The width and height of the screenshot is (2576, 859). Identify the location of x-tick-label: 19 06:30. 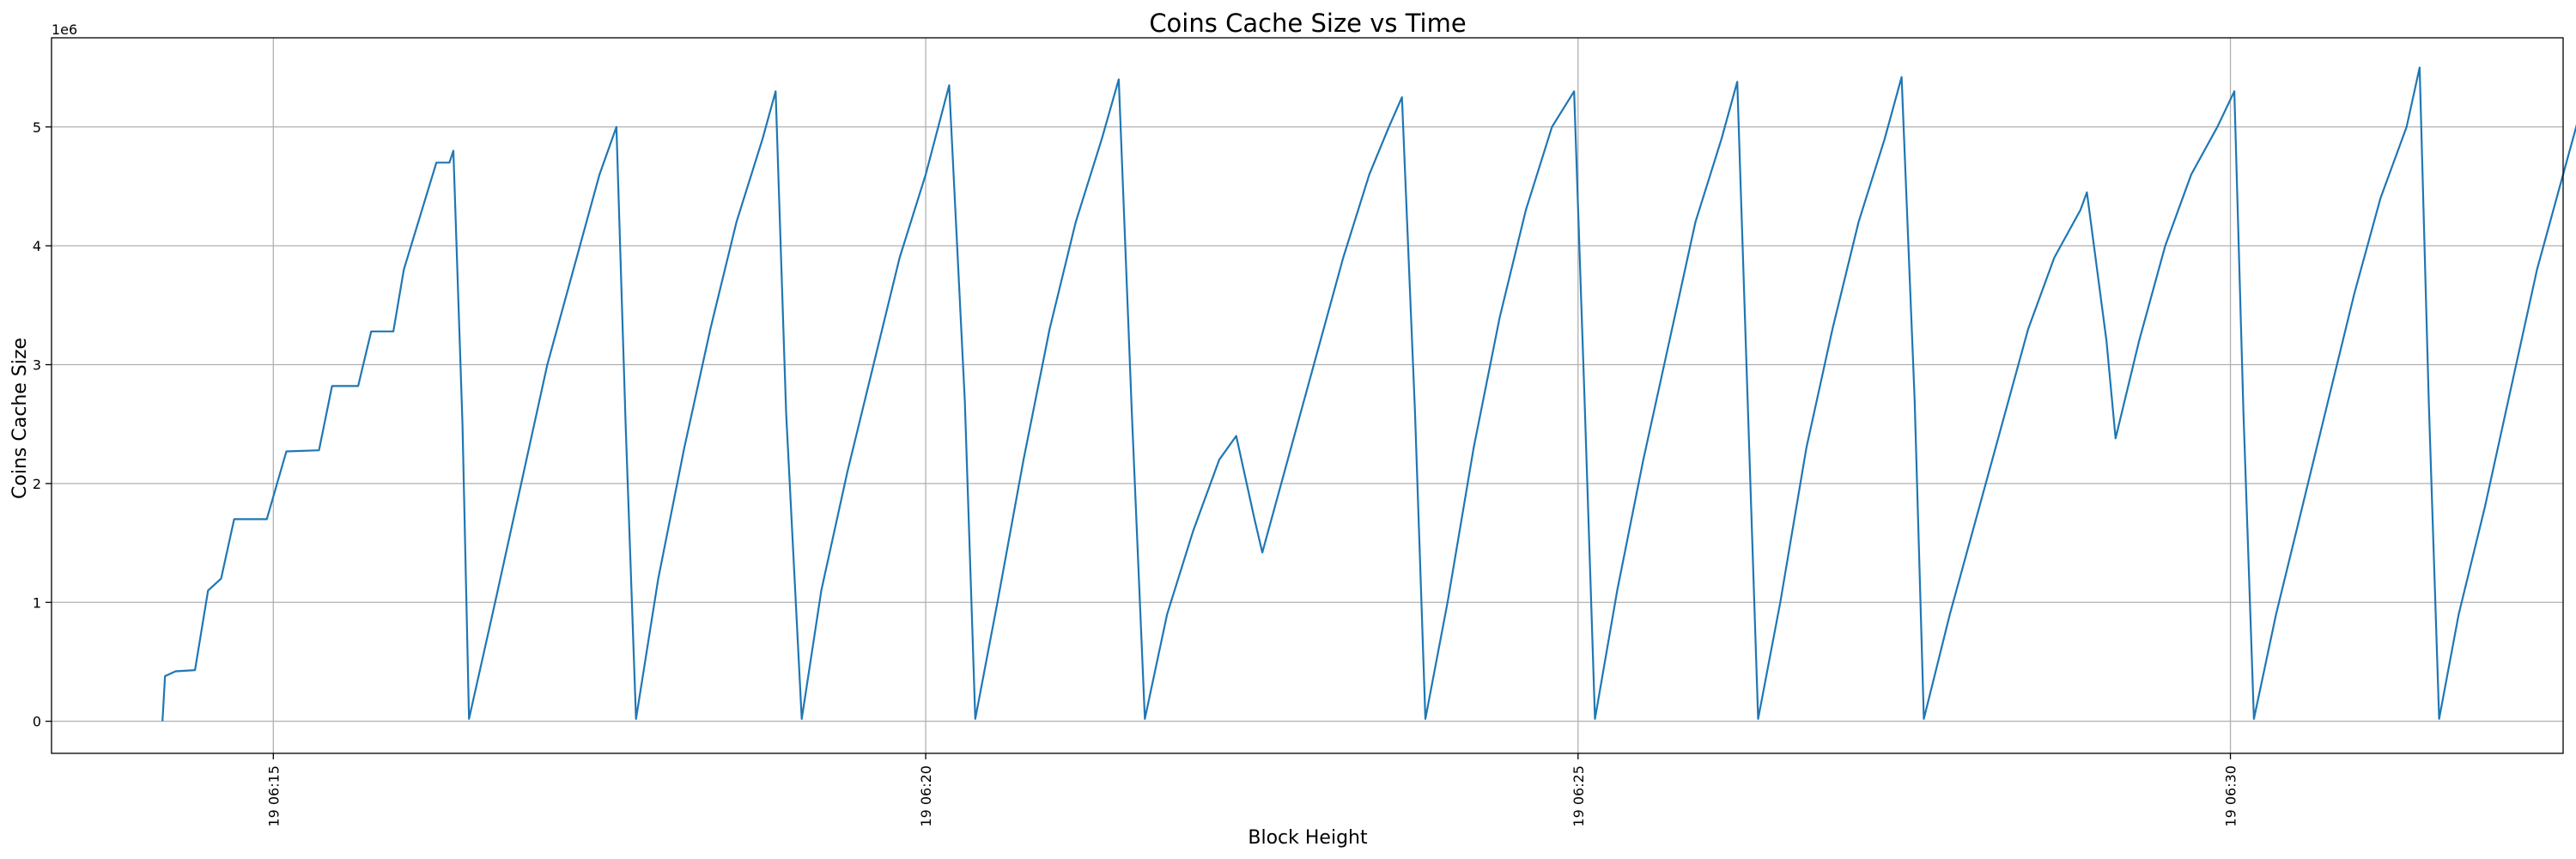
(2231, 796).